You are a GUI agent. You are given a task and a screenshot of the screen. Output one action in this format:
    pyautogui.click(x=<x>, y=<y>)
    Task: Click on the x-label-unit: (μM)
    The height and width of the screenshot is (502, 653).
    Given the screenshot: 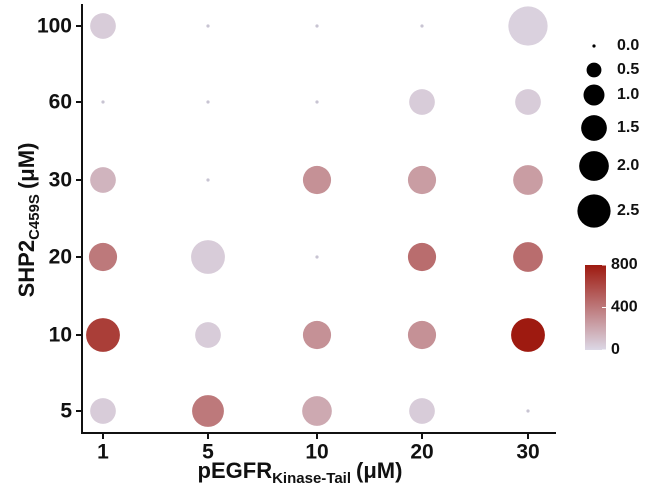 What is the action you would take?
    pyautogui.click(x=379, y=470)
    